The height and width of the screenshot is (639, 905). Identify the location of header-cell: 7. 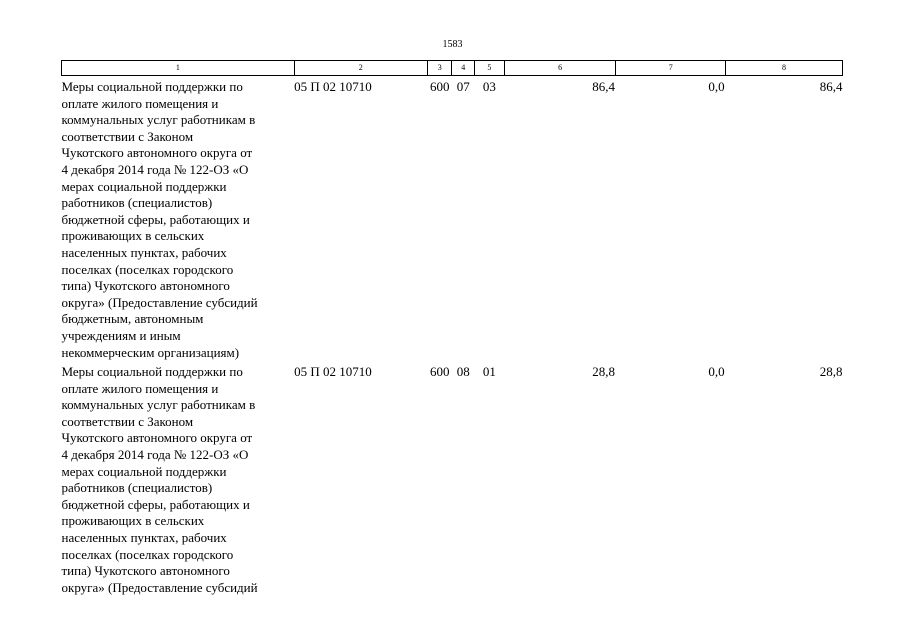
(671, 68).